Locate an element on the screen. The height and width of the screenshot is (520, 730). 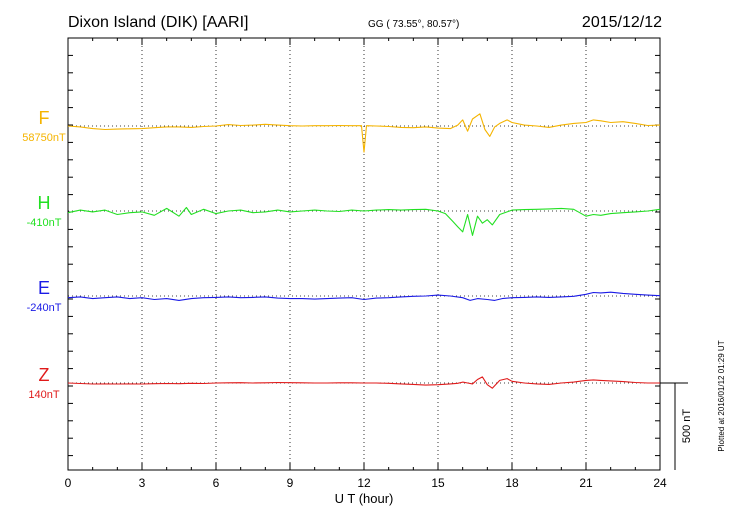
scale-bar: 500 nT is located at coordinates (676, 426).